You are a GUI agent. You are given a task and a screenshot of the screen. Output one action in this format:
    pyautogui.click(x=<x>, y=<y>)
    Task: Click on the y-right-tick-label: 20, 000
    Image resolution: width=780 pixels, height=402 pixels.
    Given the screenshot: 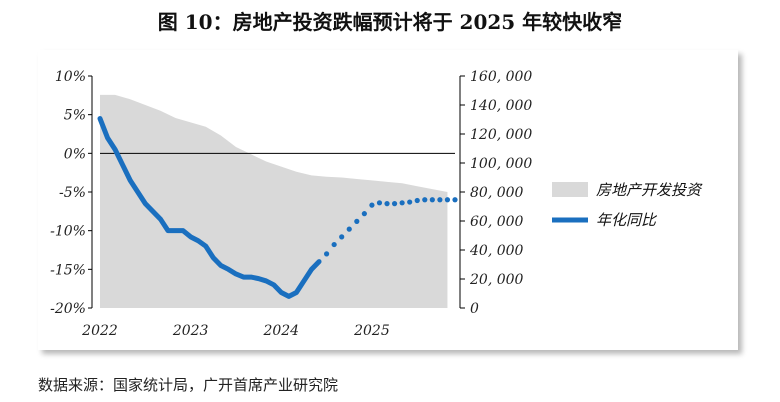 What is the action you would take?
    pyautogui.click(x=496, y=280)
    